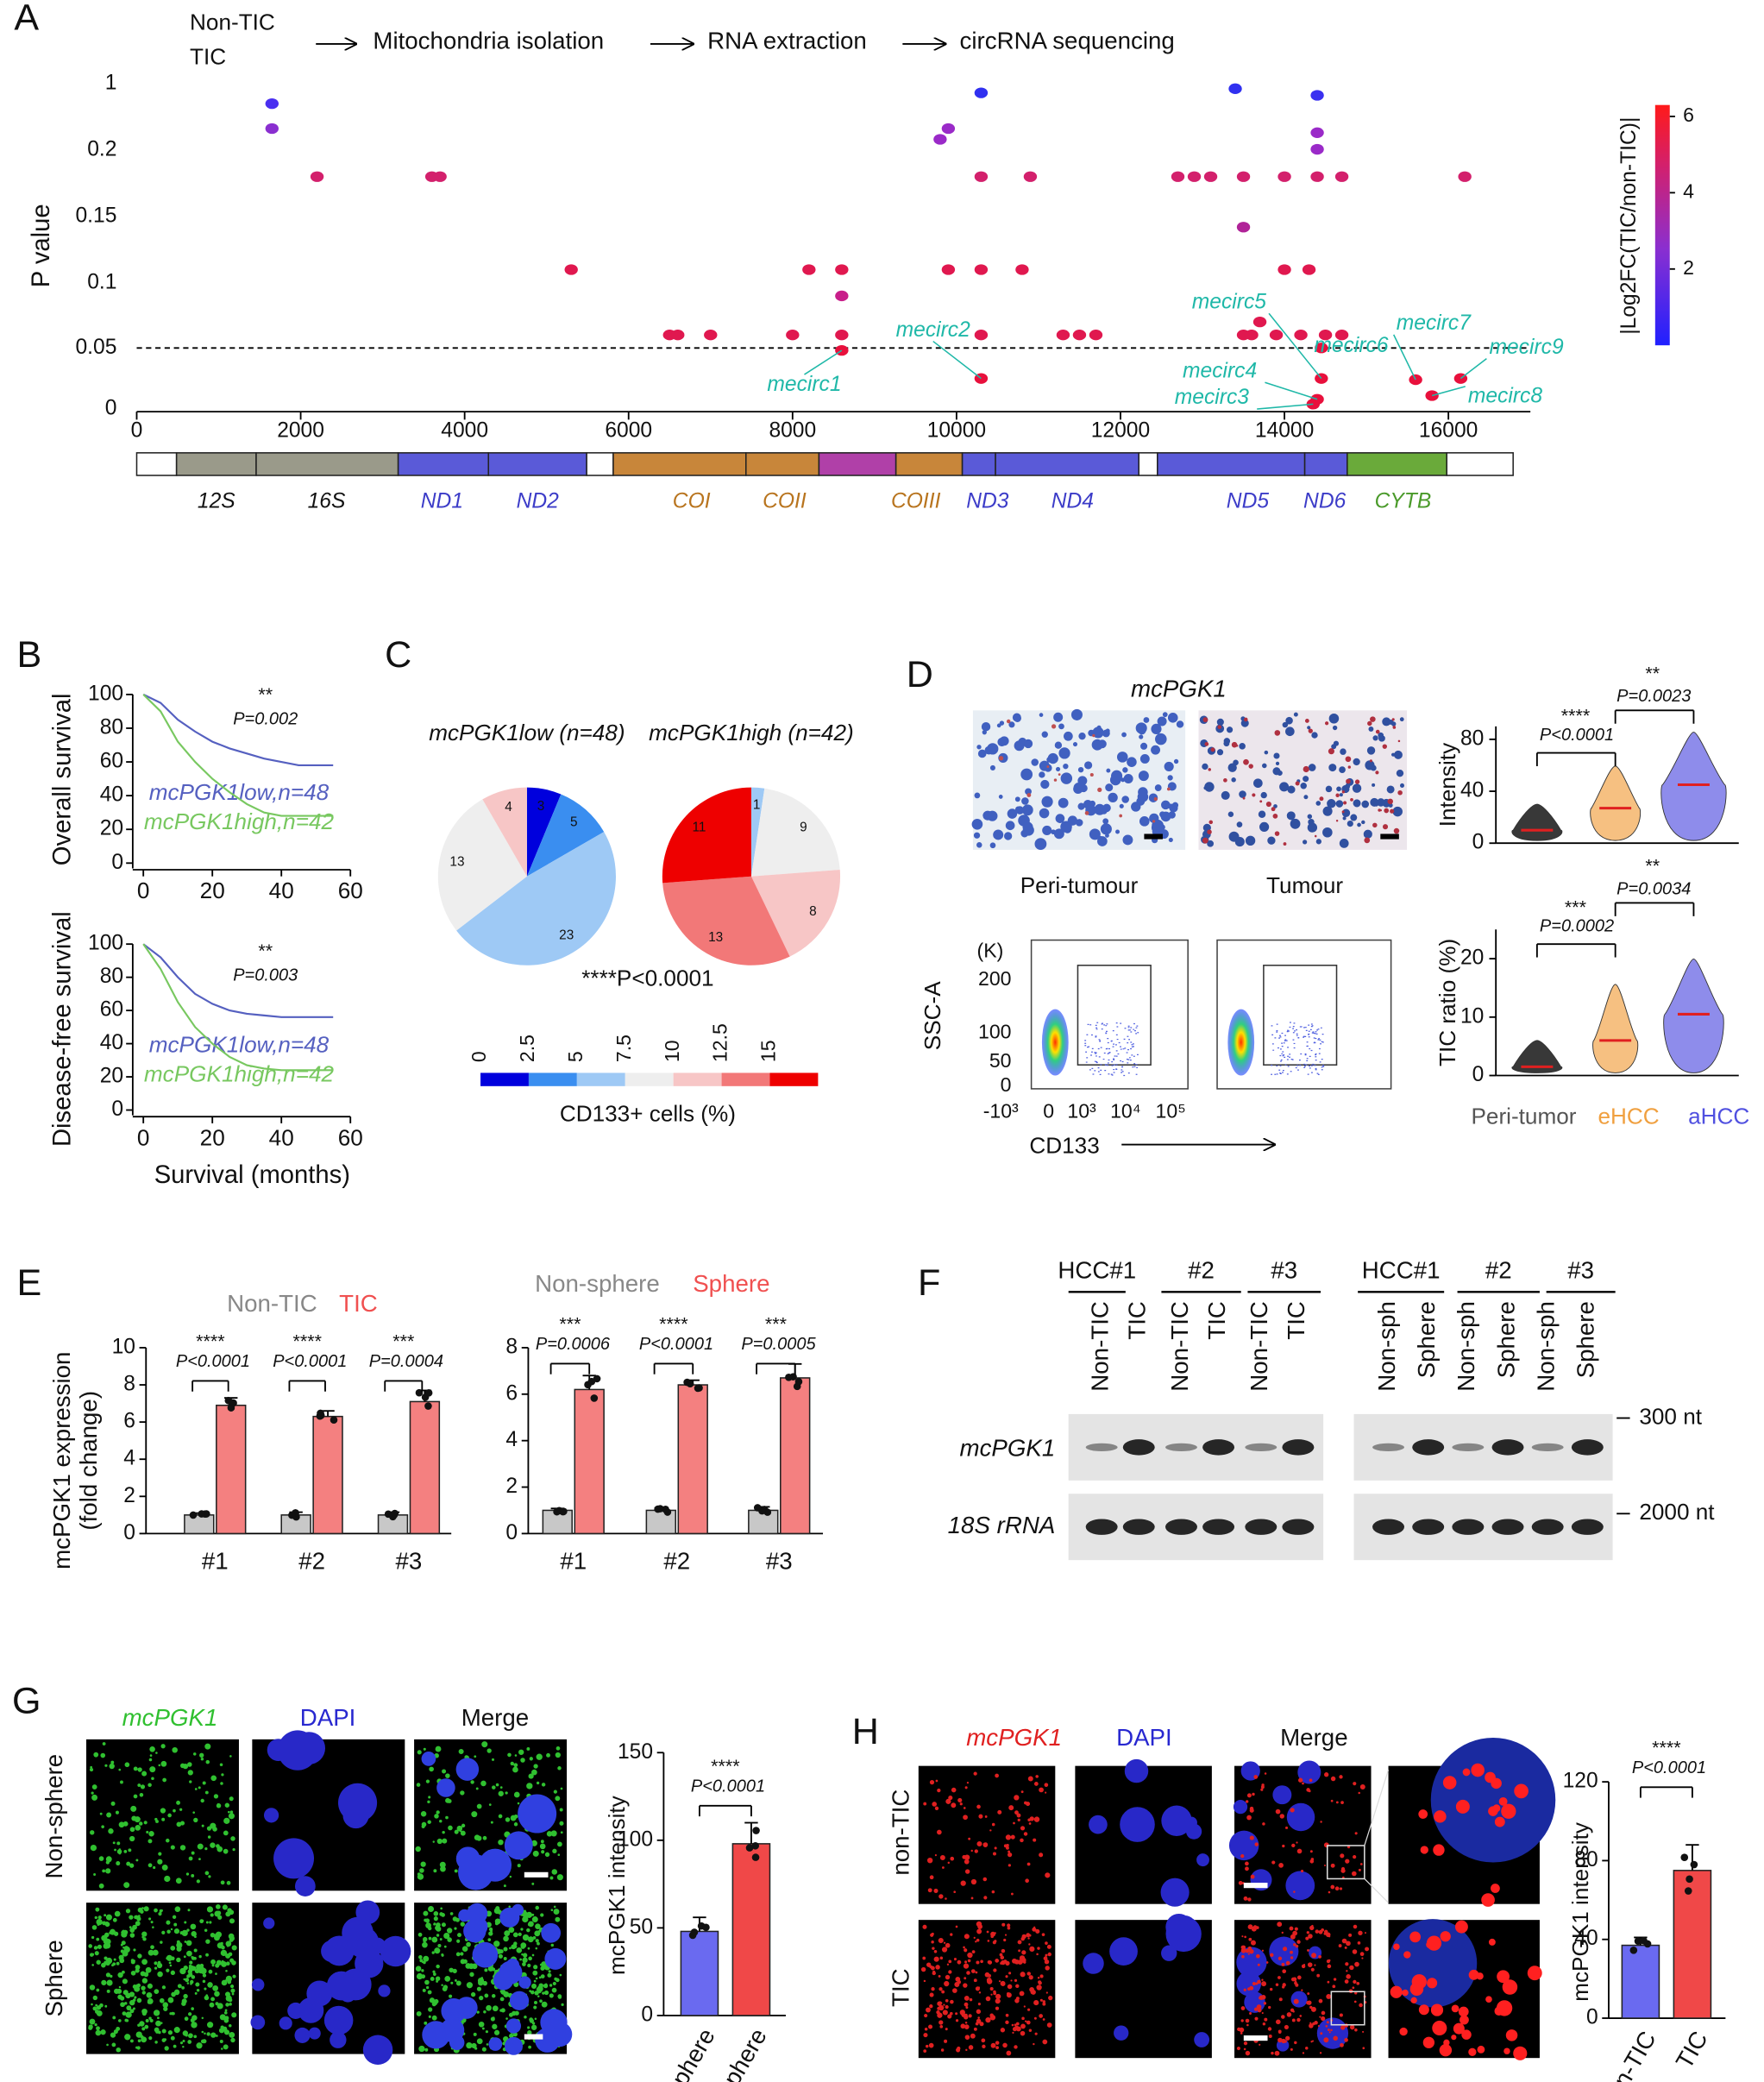  I want to click on gene-label: COIII, so click(916, 501).